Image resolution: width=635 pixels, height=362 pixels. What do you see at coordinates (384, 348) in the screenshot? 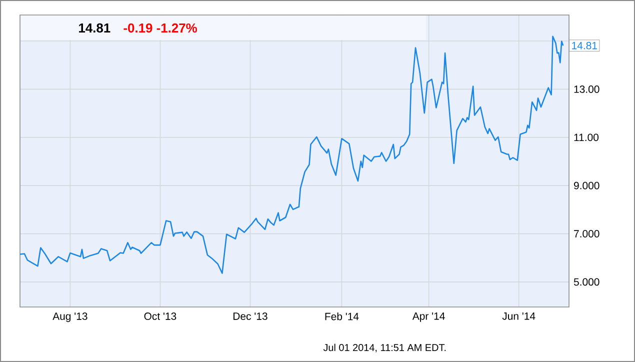
I see `text: Jul 01 2014, 11:51 AM EDT.` at bounding box center [384, 348].